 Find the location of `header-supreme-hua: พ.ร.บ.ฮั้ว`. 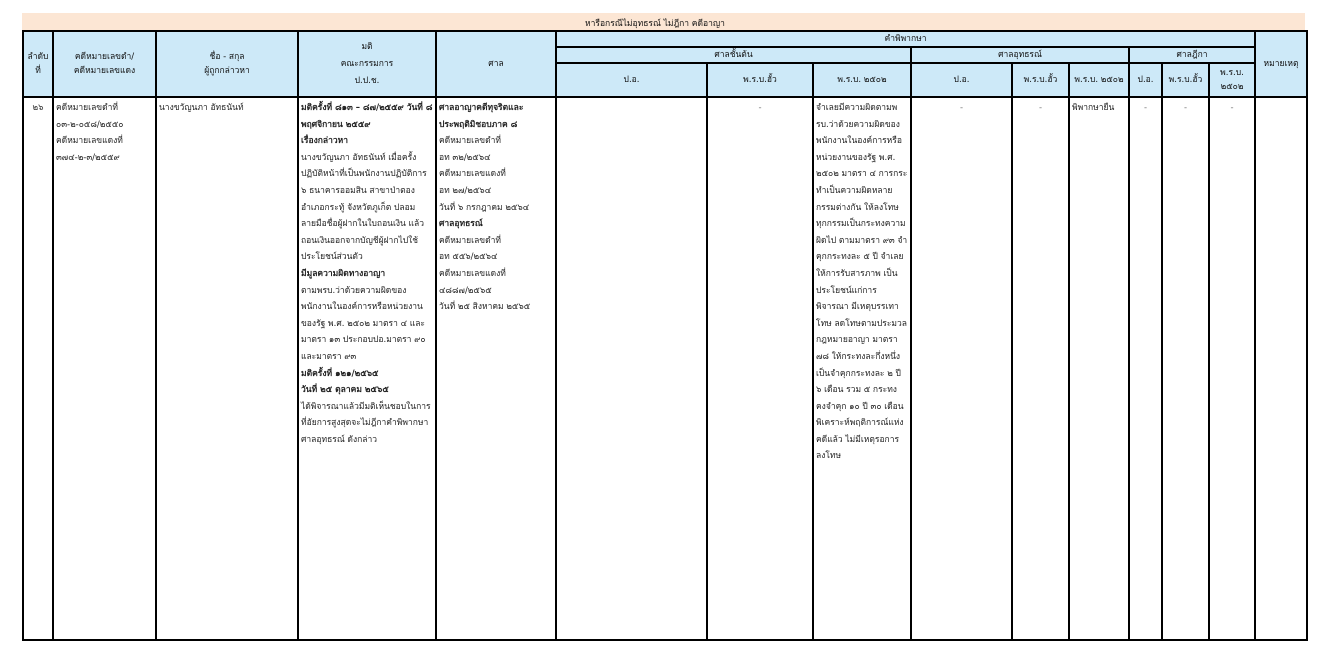

header-supreme-hua: พ.ร.บ.ฮั้ว is located at coordinates (1185, 80).